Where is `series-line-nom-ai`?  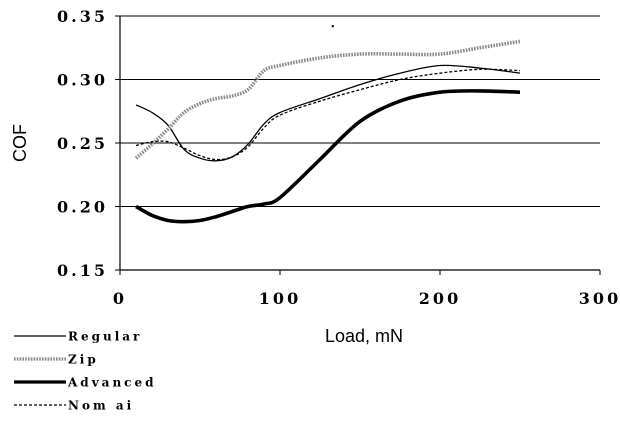
series-line-nom-ai is located at coordinates (328, 114).